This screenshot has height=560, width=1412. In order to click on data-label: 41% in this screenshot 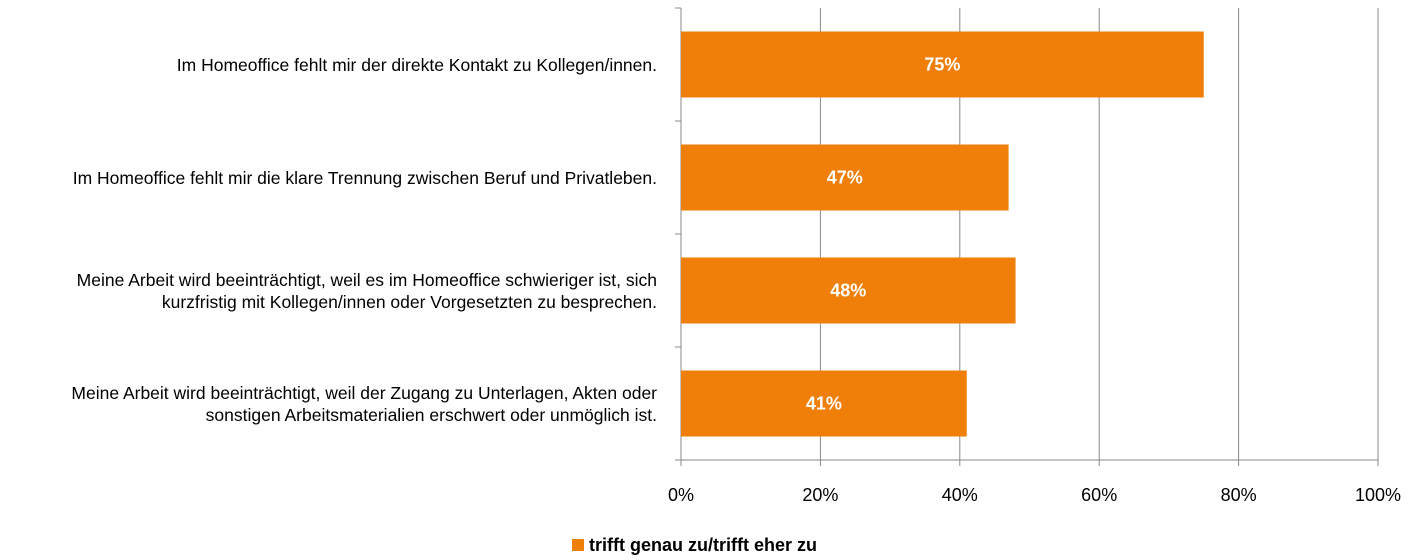, I will do `click(824, 403)`.